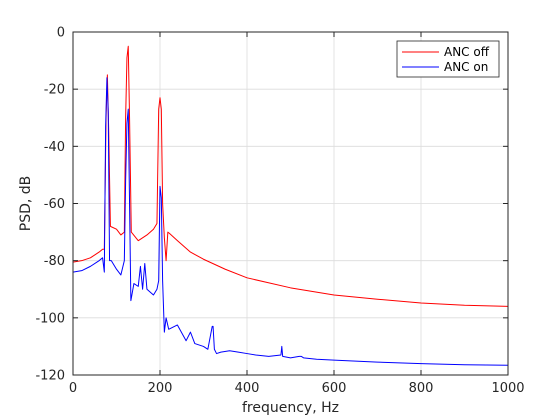 The height and width of the screenshot is (420, 560). What do you see at coordinates (50, 376) in the screenshot?
I see `y-tick-label: -120` at bounding box center [50, 376].